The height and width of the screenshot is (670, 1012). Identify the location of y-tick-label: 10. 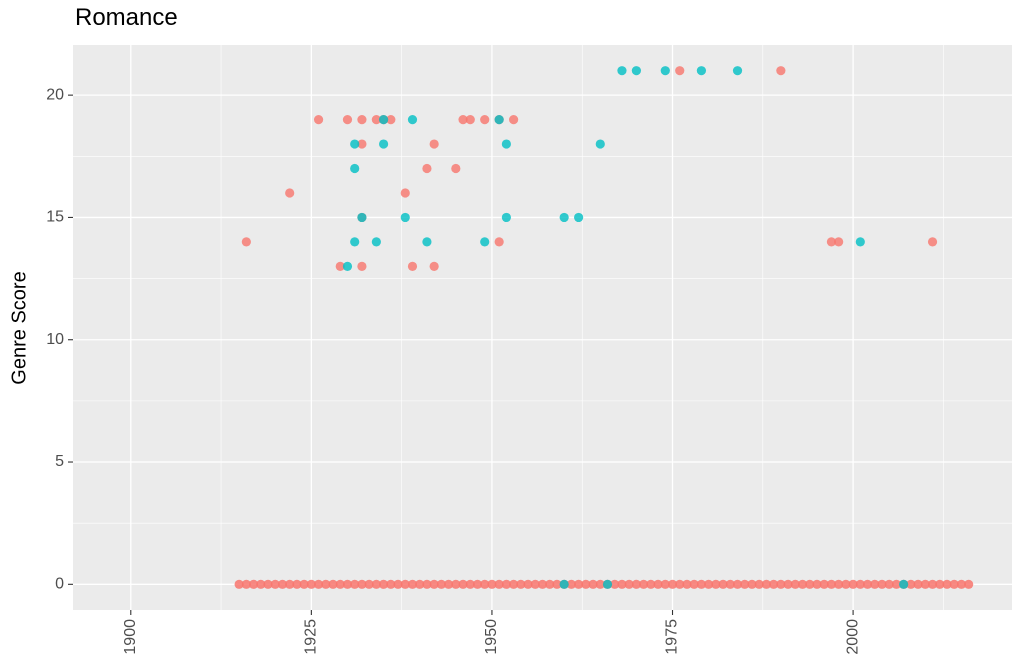
(55, 339).